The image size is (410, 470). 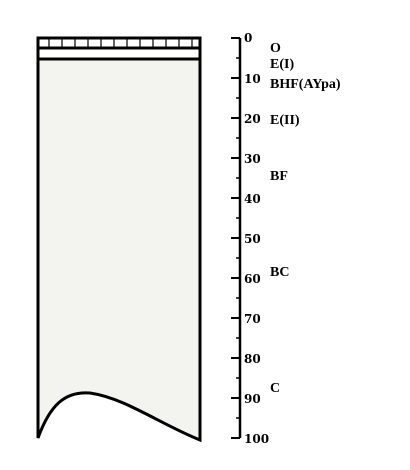 I want to click on depth-tick-label: 50, so click(x=252, y=239).